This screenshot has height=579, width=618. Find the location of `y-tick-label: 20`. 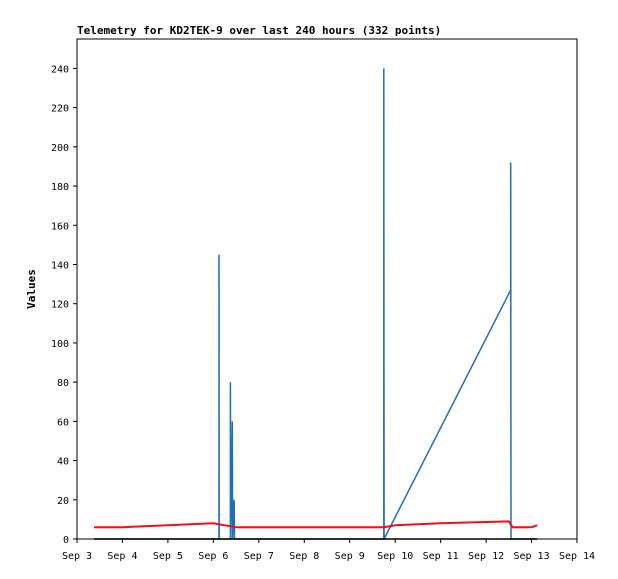

y-tick-label: 20 is located at coordinates (63, 501).